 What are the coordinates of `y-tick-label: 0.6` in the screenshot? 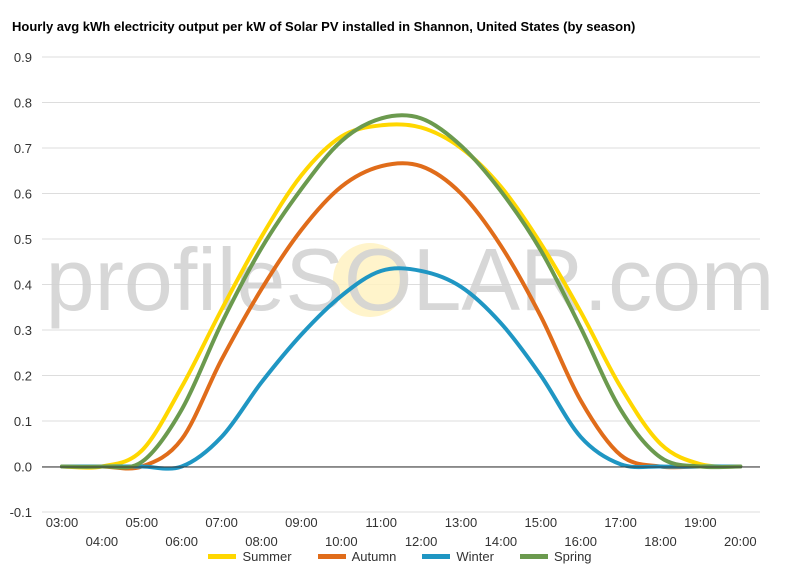 It's located at (23, 194).